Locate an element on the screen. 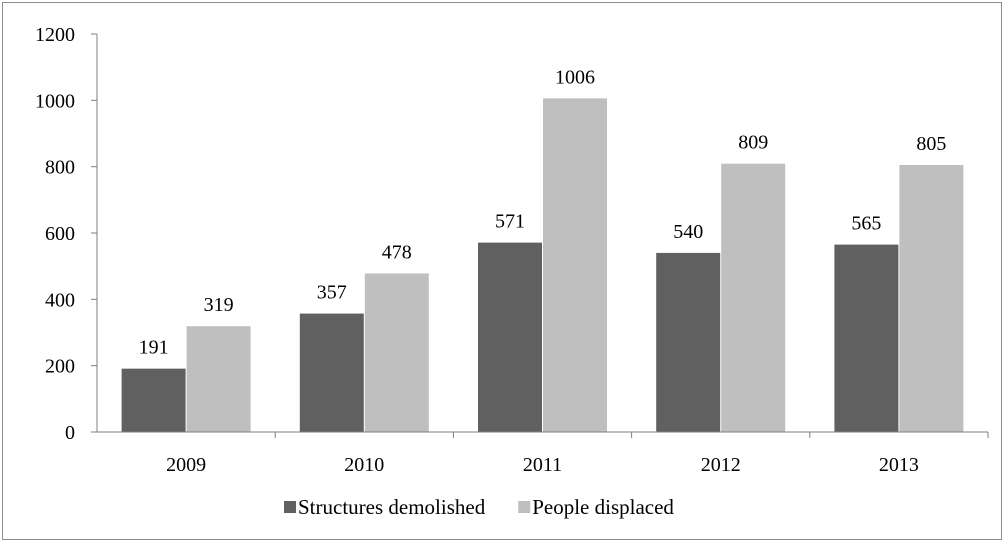 The height and width of the screenshot is (544, 1006). data-label: 571 is located at coordinates (510, 222).